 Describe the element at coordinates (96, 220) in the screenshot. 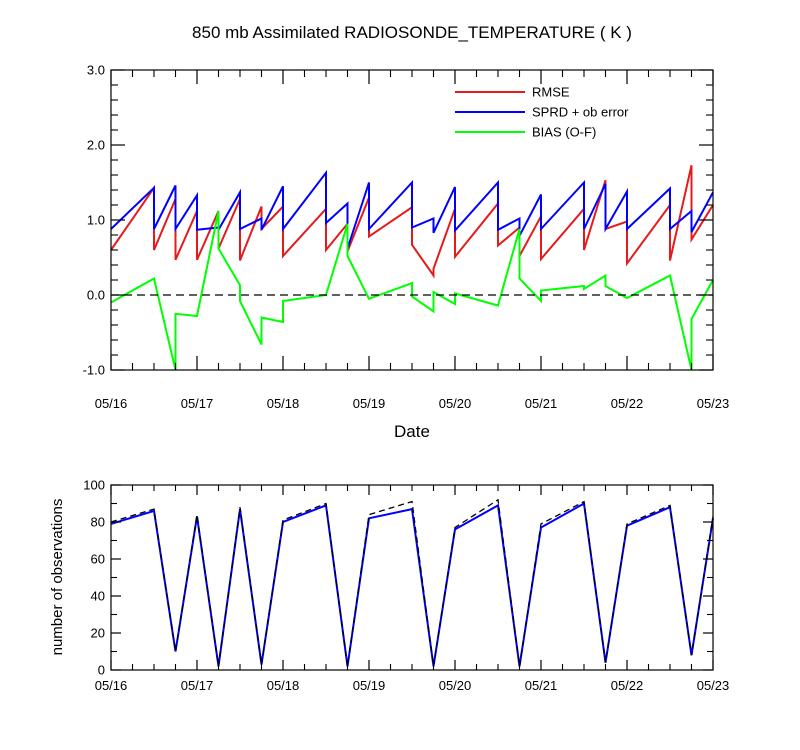

I see `y-tick-label: 1.0` at that location.